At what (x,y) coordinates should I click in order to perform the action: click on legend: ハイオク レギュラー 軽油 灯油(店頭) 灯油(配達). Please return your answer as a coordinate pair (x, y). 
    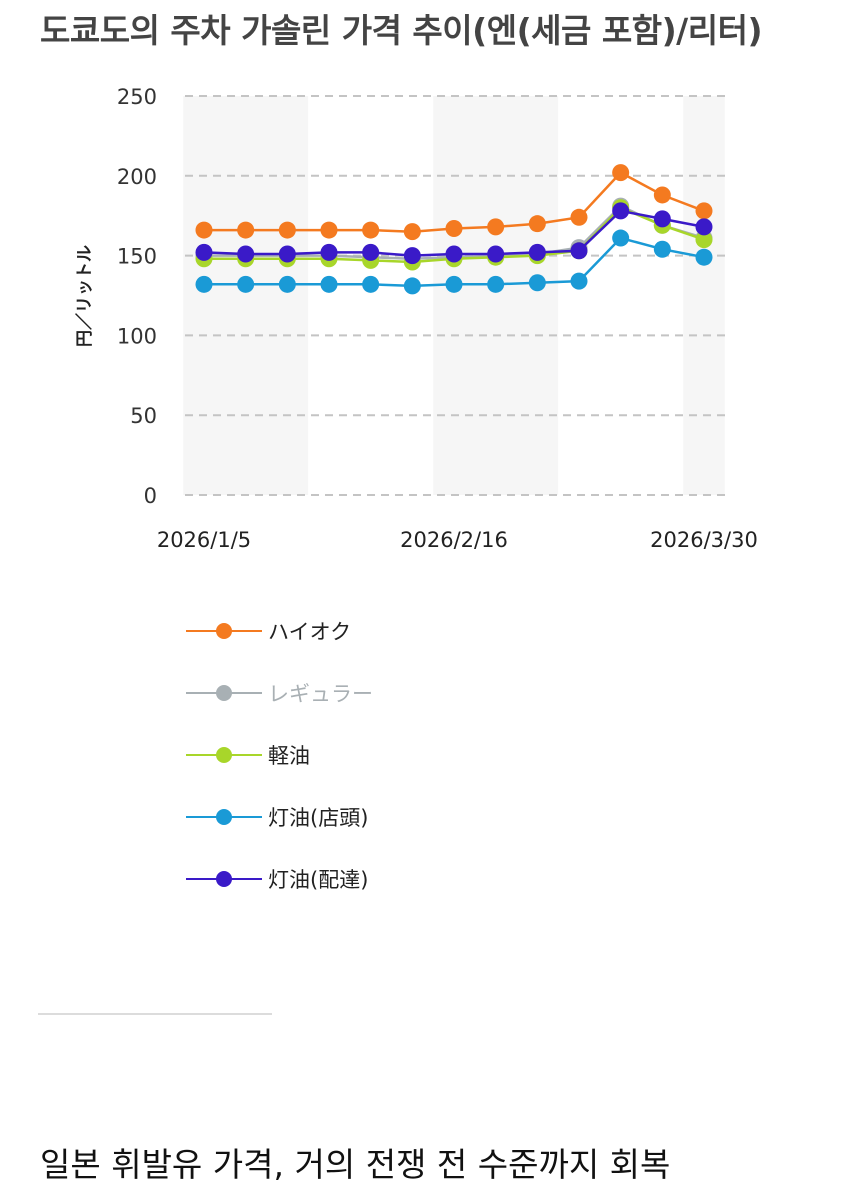
    Looking at the image, I should click on (279, 755).